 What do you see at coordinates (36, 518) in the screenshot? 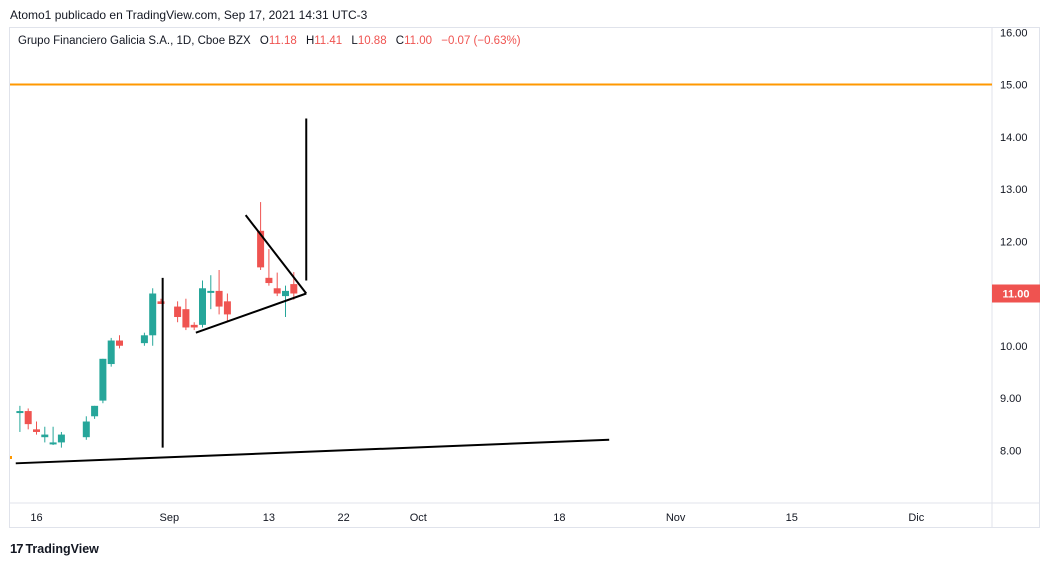
I see `x-tick-label: 16` at bounding box center [36, 518].